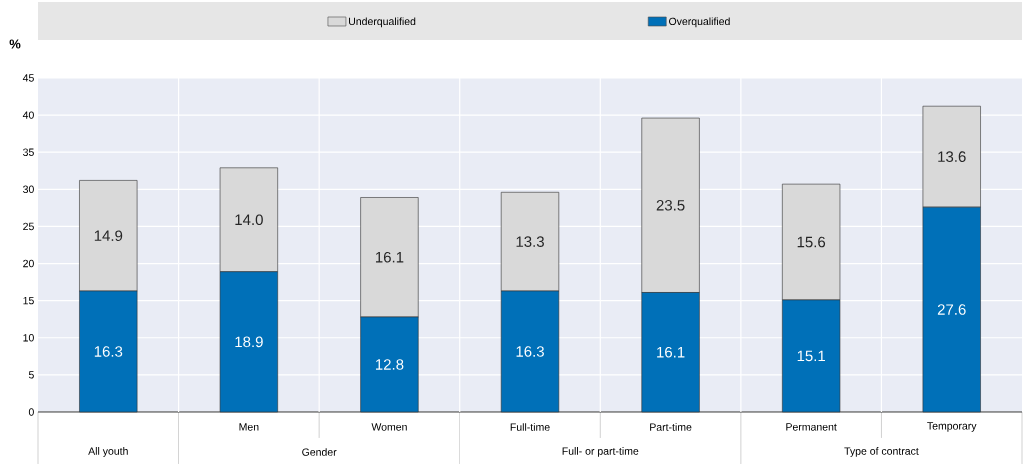 The height and width of the screenshot is (464, 1027). Describe the element at coordinates (28, 263) in the screenshot. I see `y-tick-label: 20` at that location.